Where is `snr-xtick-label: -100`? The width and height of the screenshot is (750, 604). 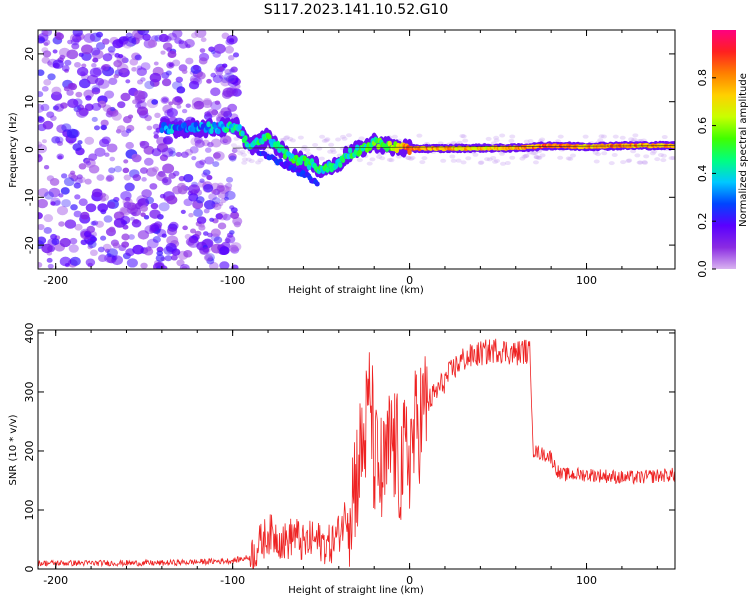
snr-xtick-label: -100 is located at coordinates (232, 580).